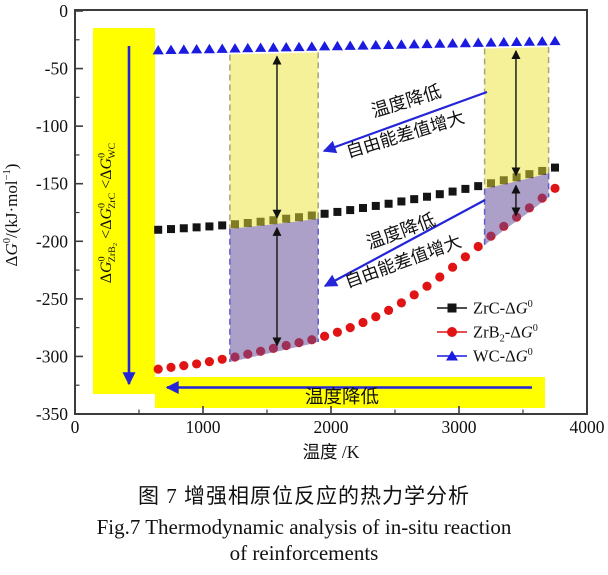 This screenshot has width=608, height=575. Describe the element at coordinates (11, 215) in the screenshot. I see `y-axis-label: ΔG0/(kJ·mol−1)` at that location.